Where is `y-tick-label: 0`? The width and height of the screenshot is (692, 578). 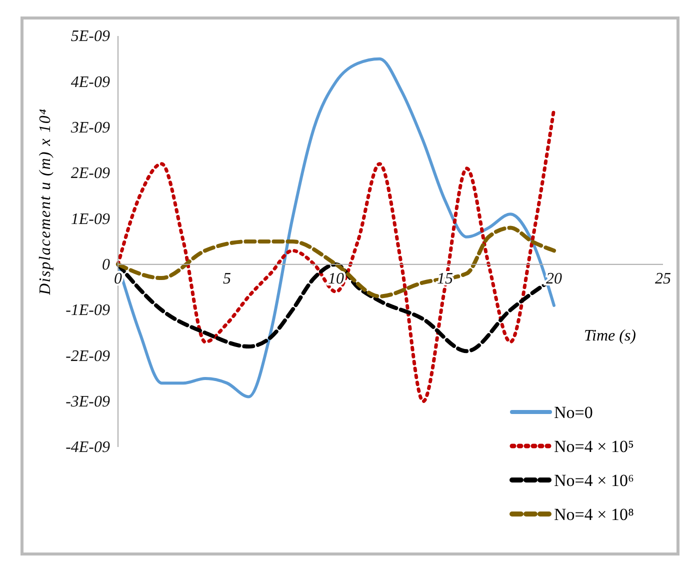 y-tick-label: 0 is located at coordinates (106, 265).